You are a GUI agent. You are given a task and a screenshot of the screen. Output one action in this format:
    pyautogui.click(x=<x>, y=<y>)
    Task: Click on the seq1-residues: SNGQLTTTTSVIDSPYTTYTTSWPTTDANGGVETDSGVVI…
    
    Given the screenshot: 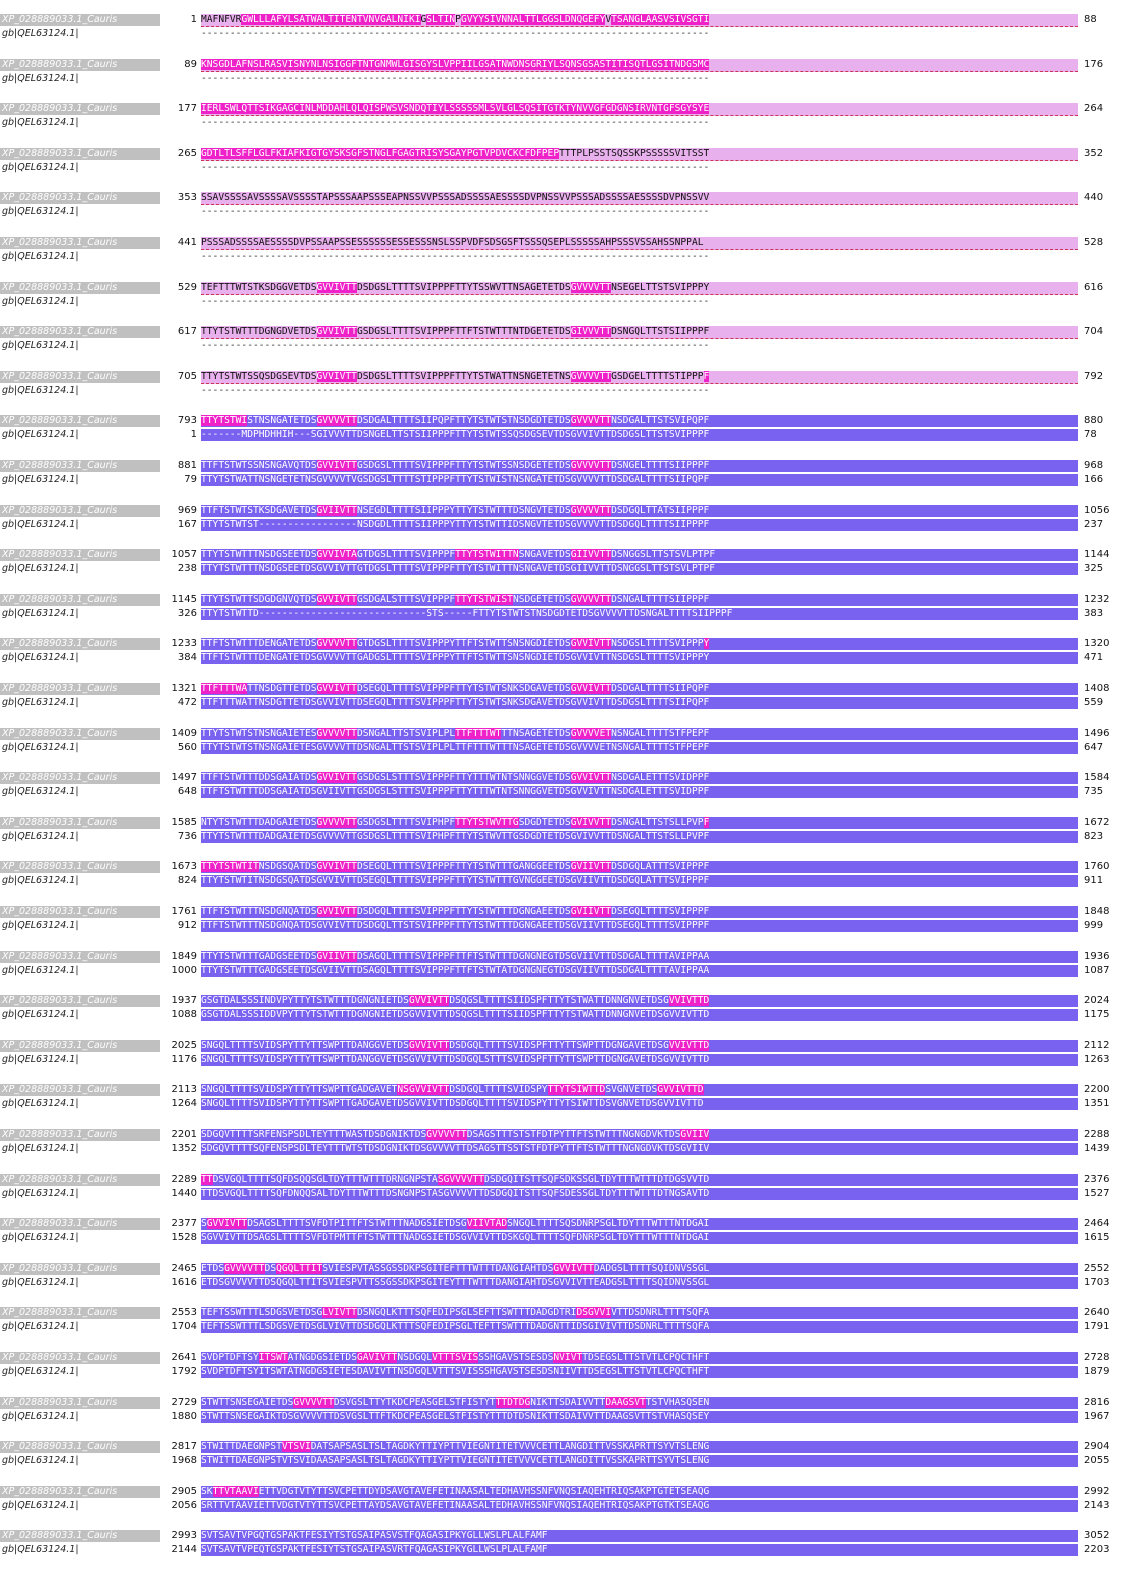 What is the action you would take?
    pyautogui.click(x=639, y=1045)
    